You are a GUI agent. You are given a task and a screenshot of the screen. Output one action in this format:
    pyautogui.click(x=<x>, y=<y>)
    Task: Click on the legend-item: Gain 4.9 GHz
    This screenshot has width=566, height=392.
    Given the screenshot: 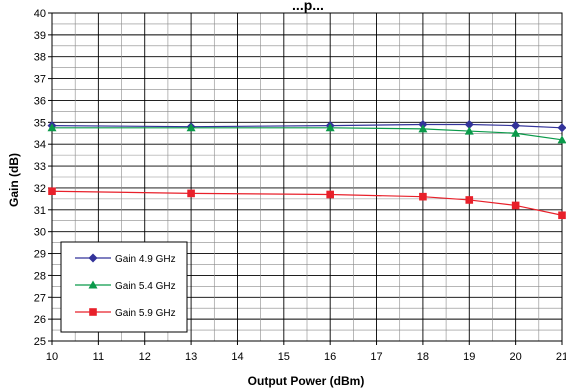 What is the action you would take?
    pyautogui.click(x=125, y=259)
    